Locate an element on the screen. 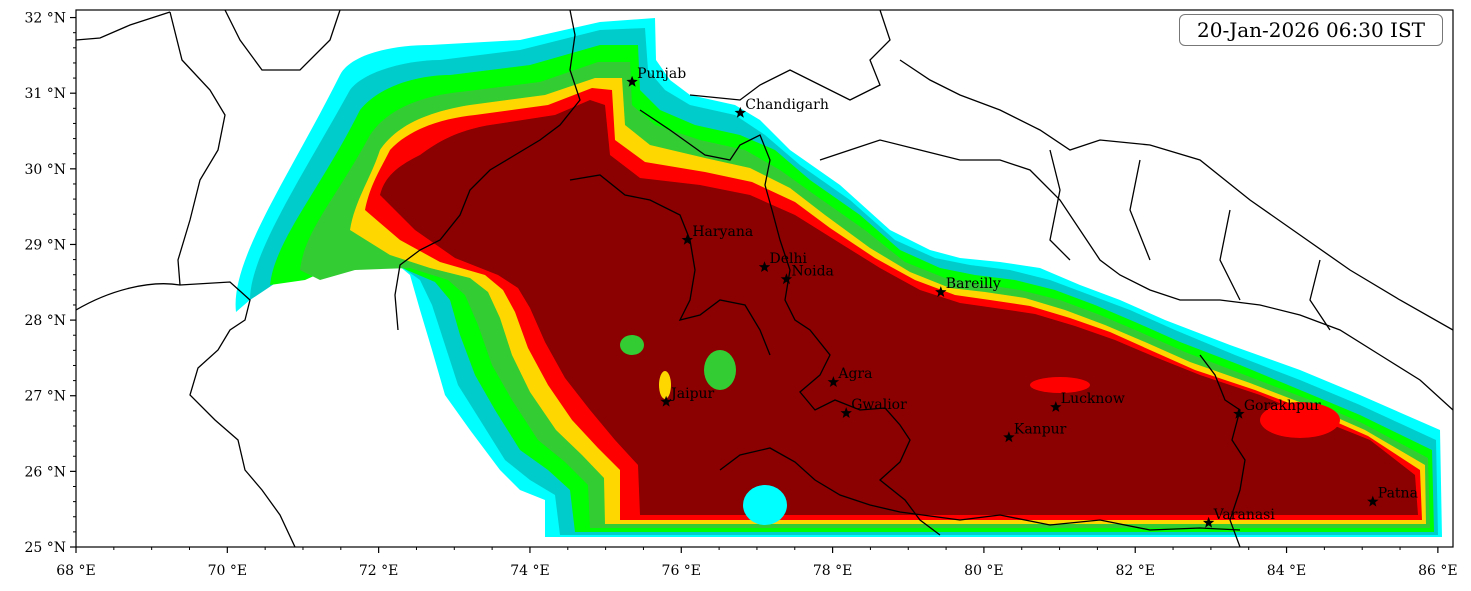 This screenshot has width=1471, height=591. y-tick-label: 30 °N is located at coordinates (45, 170).